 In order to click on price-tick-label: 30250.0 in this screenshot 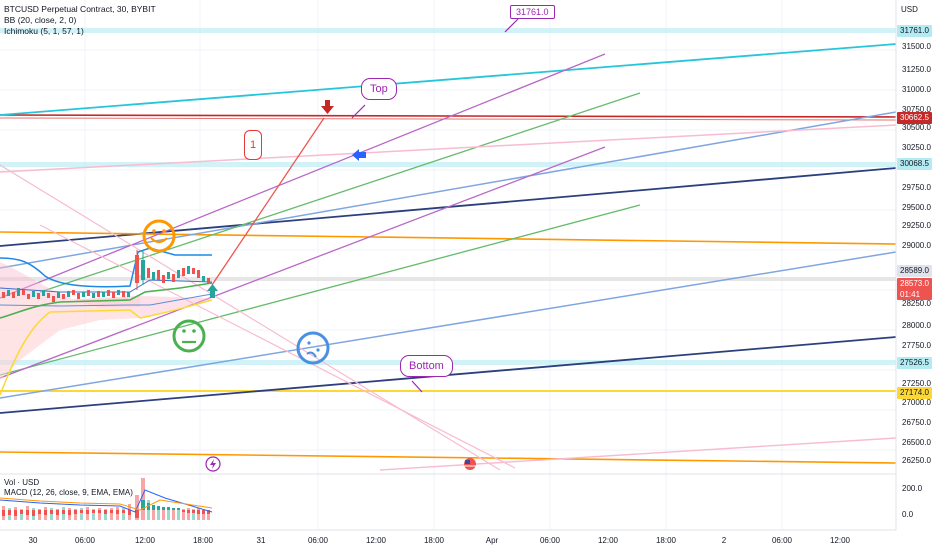, I will do `click(916, 147)`.